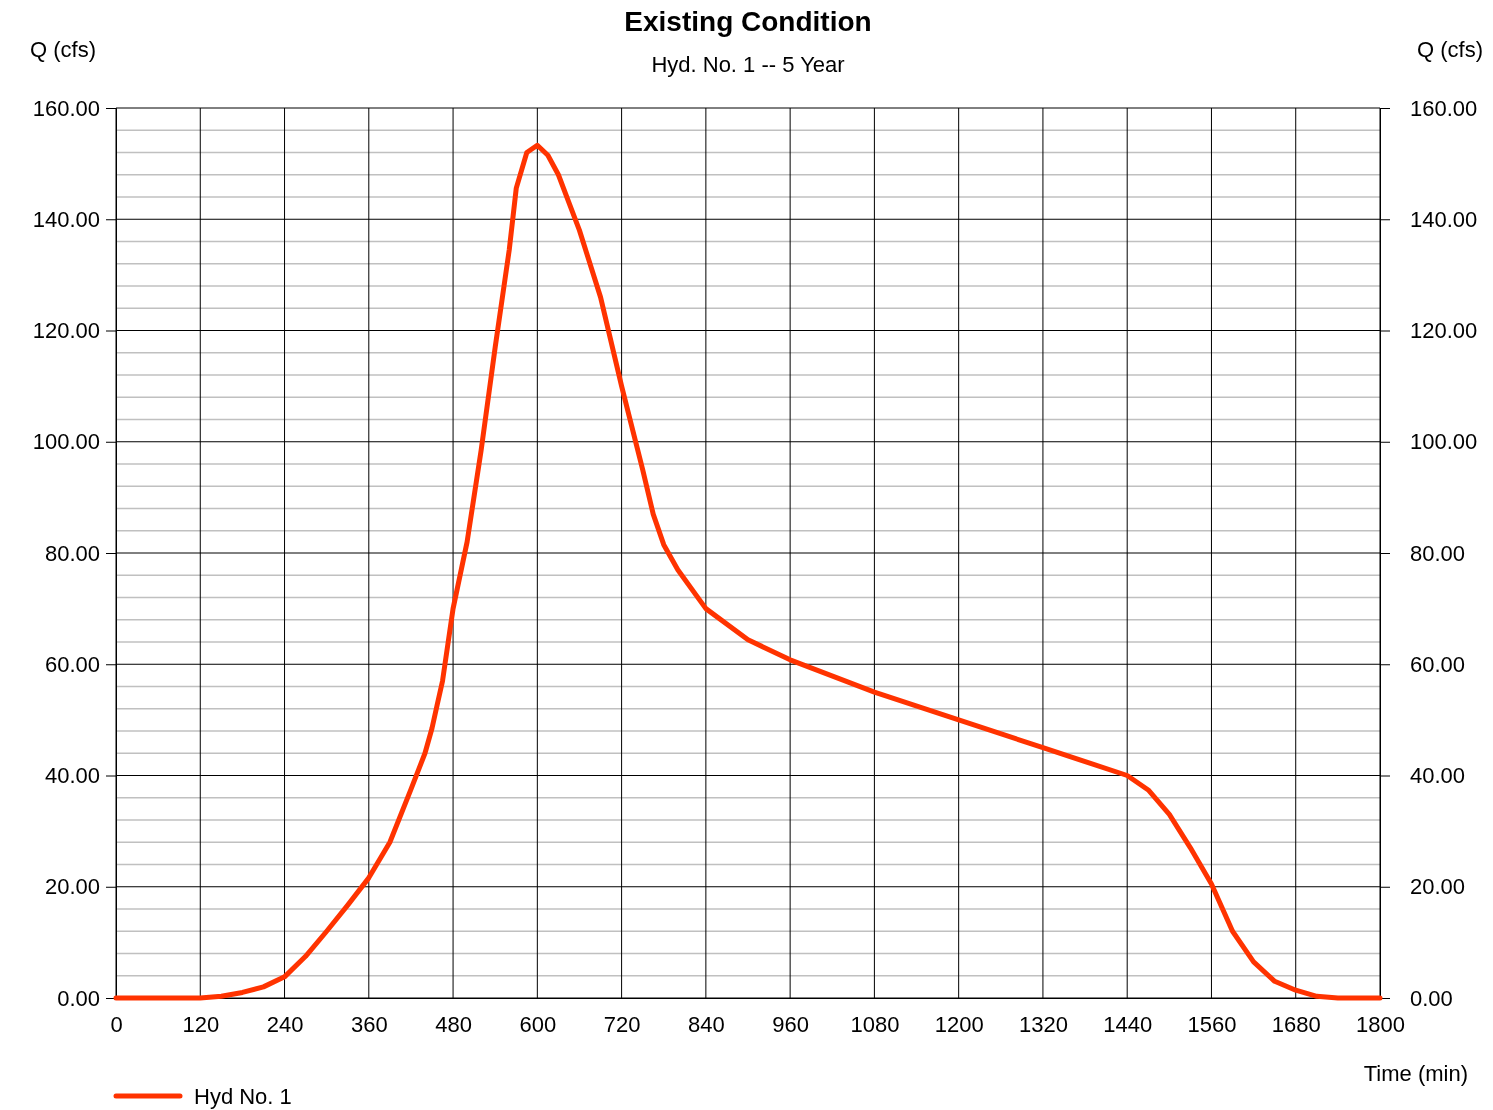 The image size is (1493, 1110). Describe the element at coordinates (748, 64) in the screenshot. I see `chart-subtitle: Hyd. No. 1 -- 5 Year` at that location.